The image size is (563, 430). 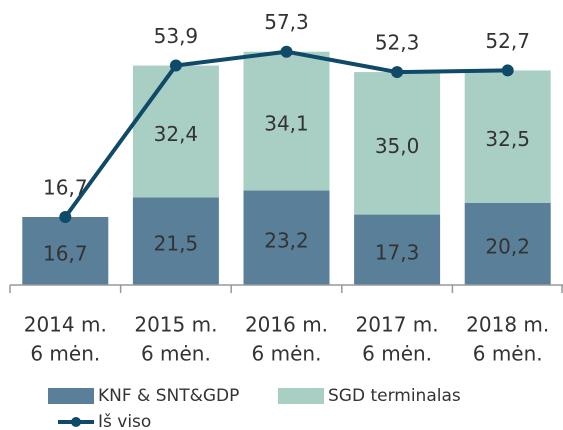 What do you see at coordinates (286, 124) in the screenshot?
I see `value-label: 34,1` at bounding box center [286, 124].